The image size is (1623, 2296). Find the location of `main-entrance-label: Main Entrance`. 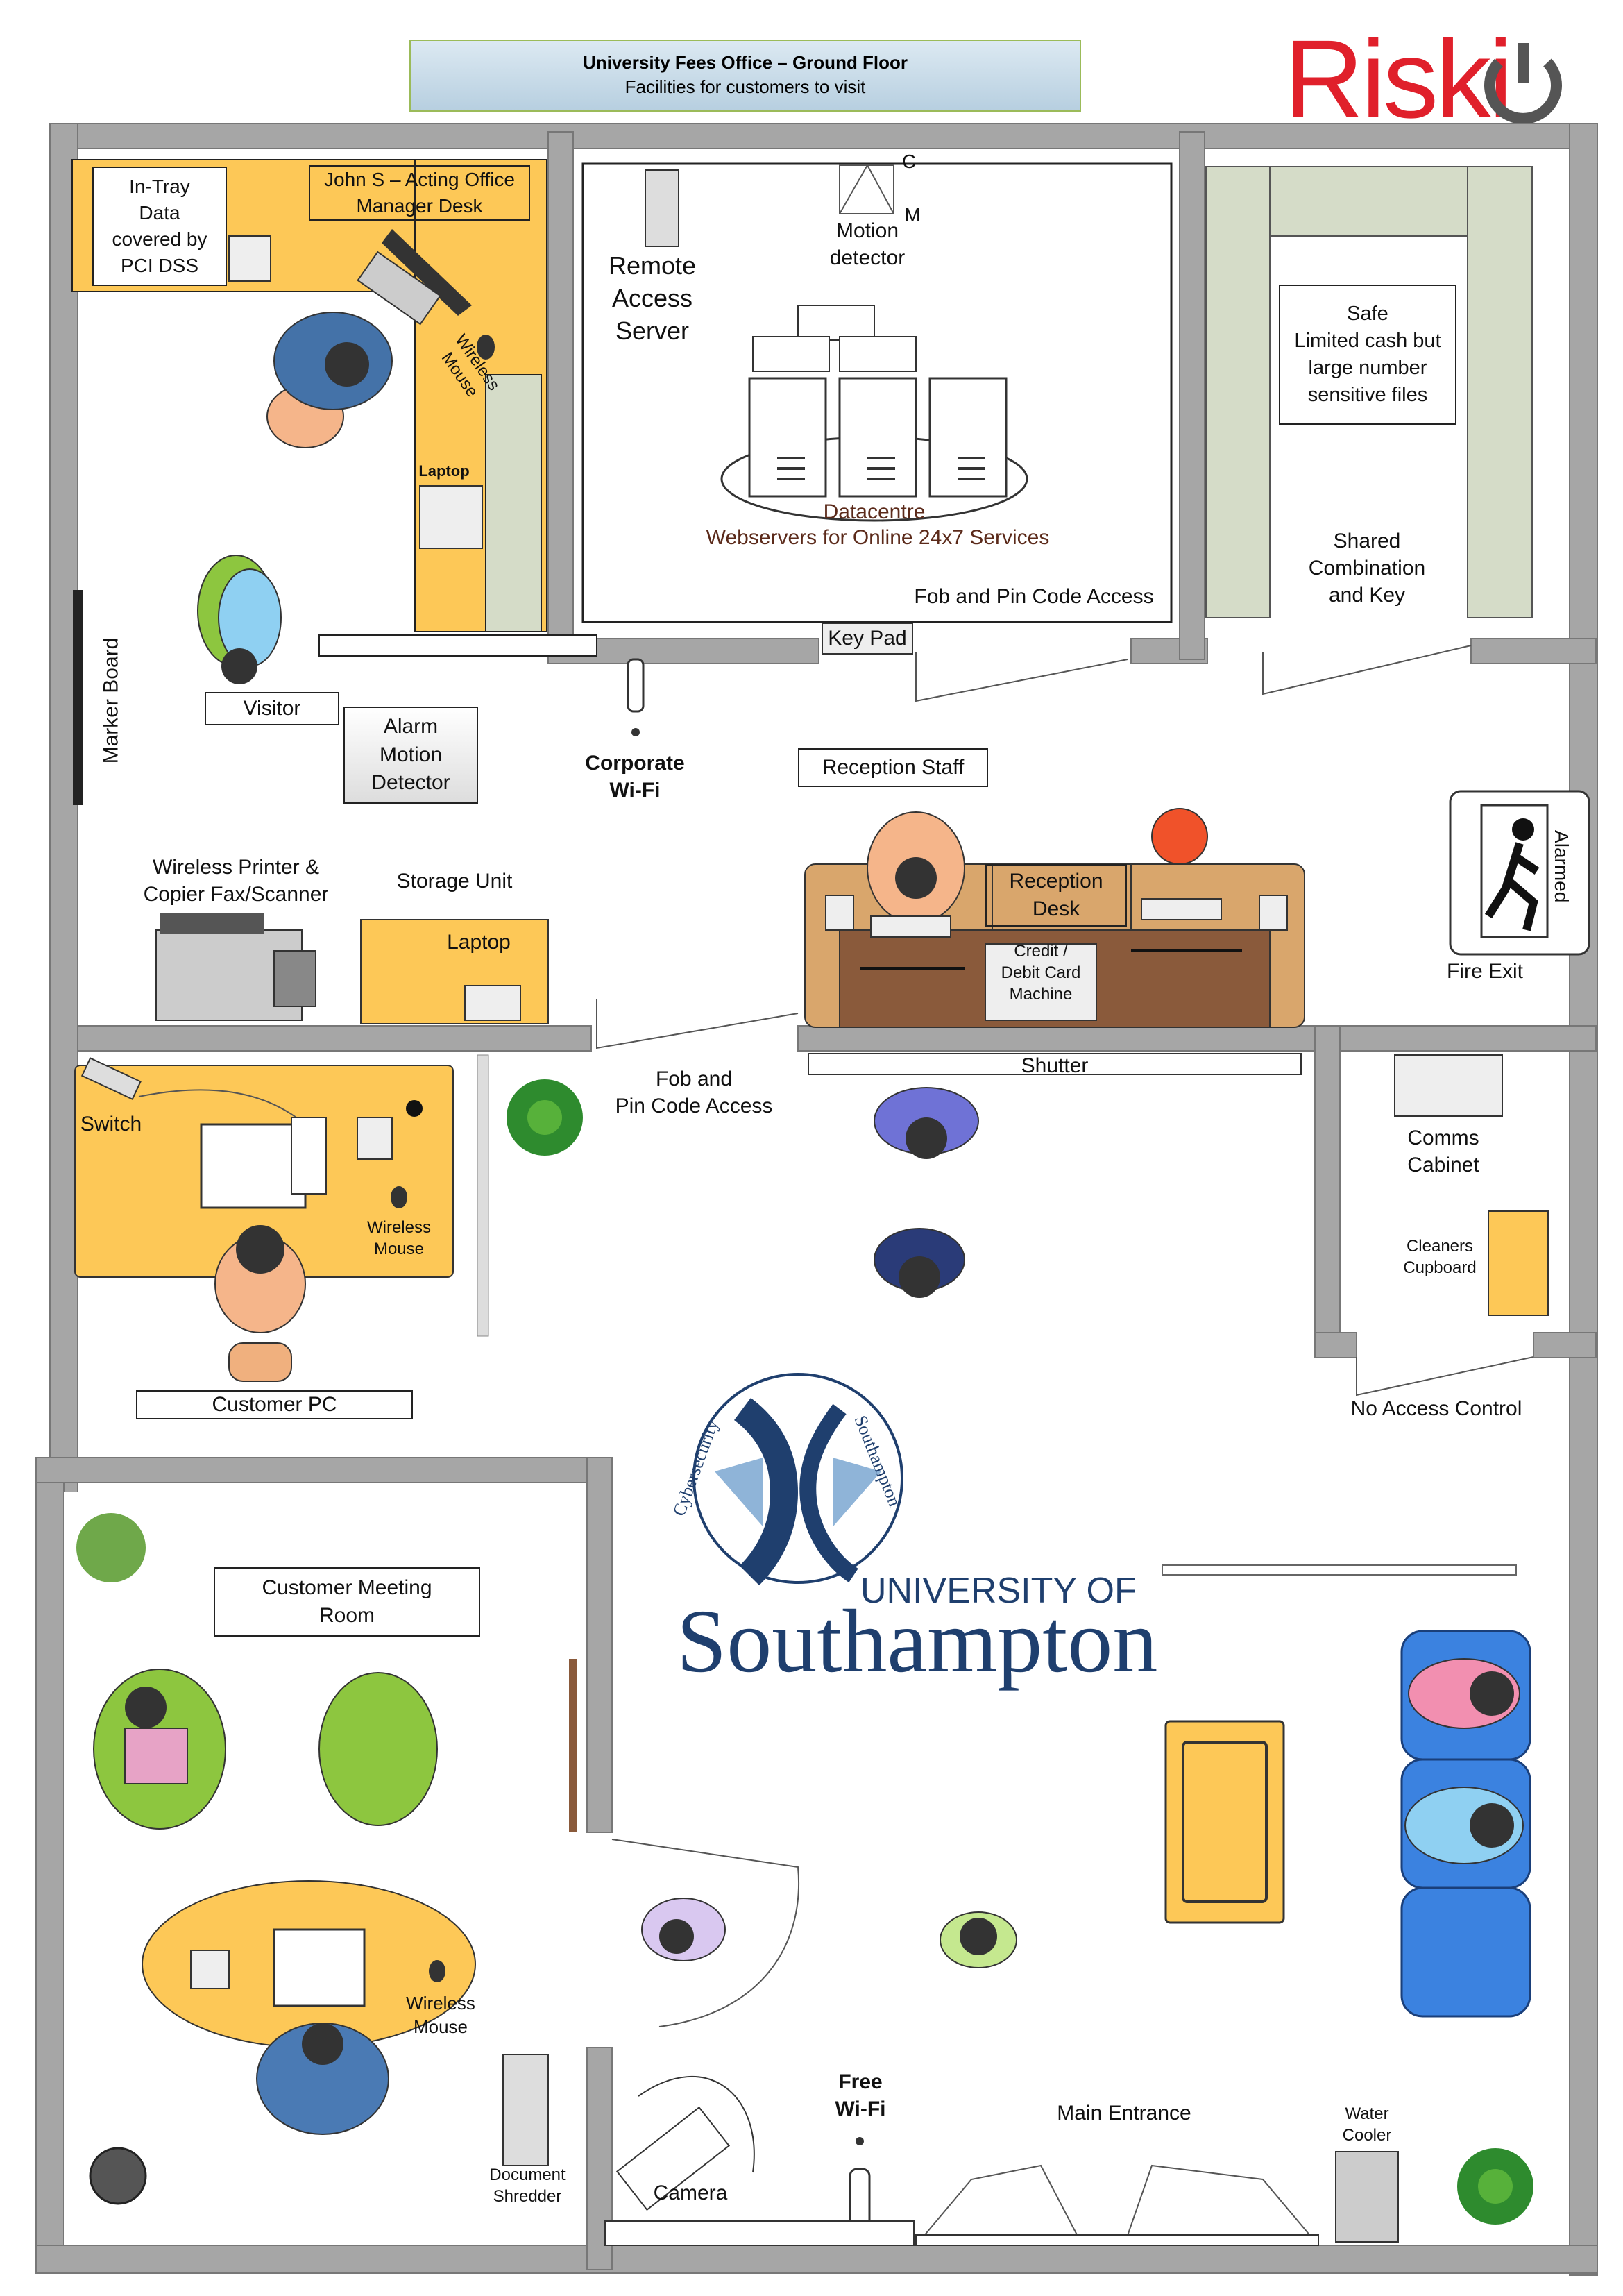

main-entrance-label: Main Entrance is located at coordinates (1124, 2113).